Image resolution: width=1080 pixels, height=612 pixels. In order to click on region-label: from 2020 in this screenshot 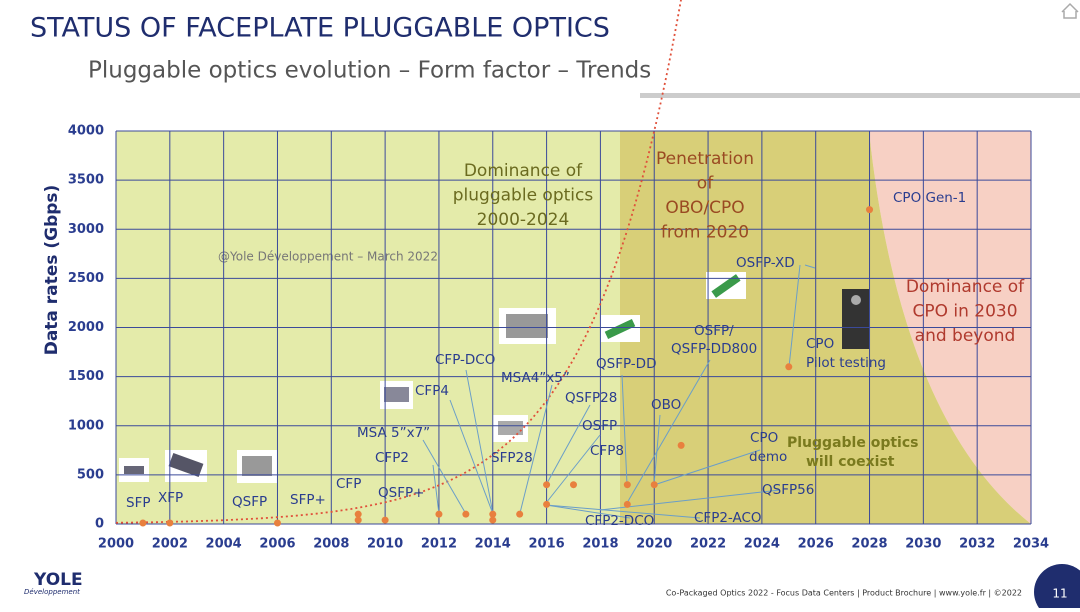, I will do `click(705, 233)`.